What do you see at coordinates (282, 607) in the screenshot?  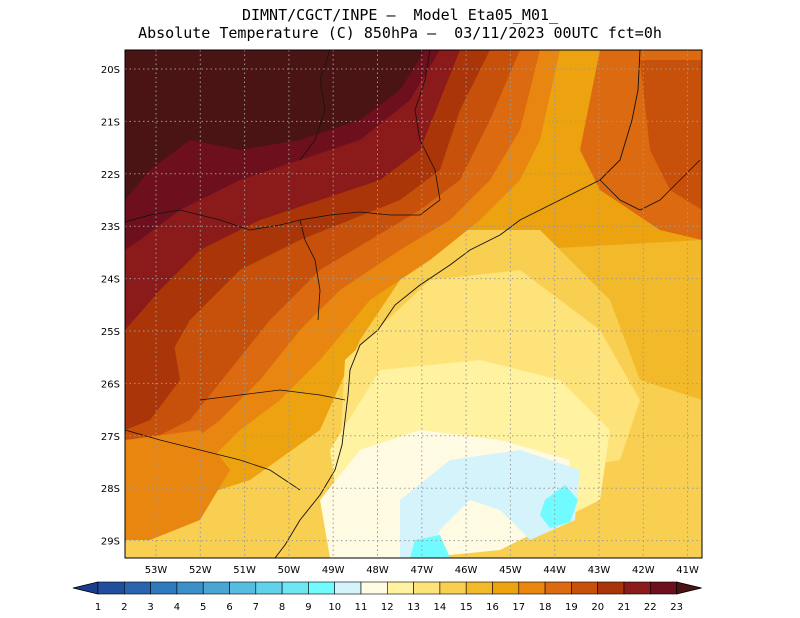 I see `colorbar-label: 8` at bounding box center [282, 607].